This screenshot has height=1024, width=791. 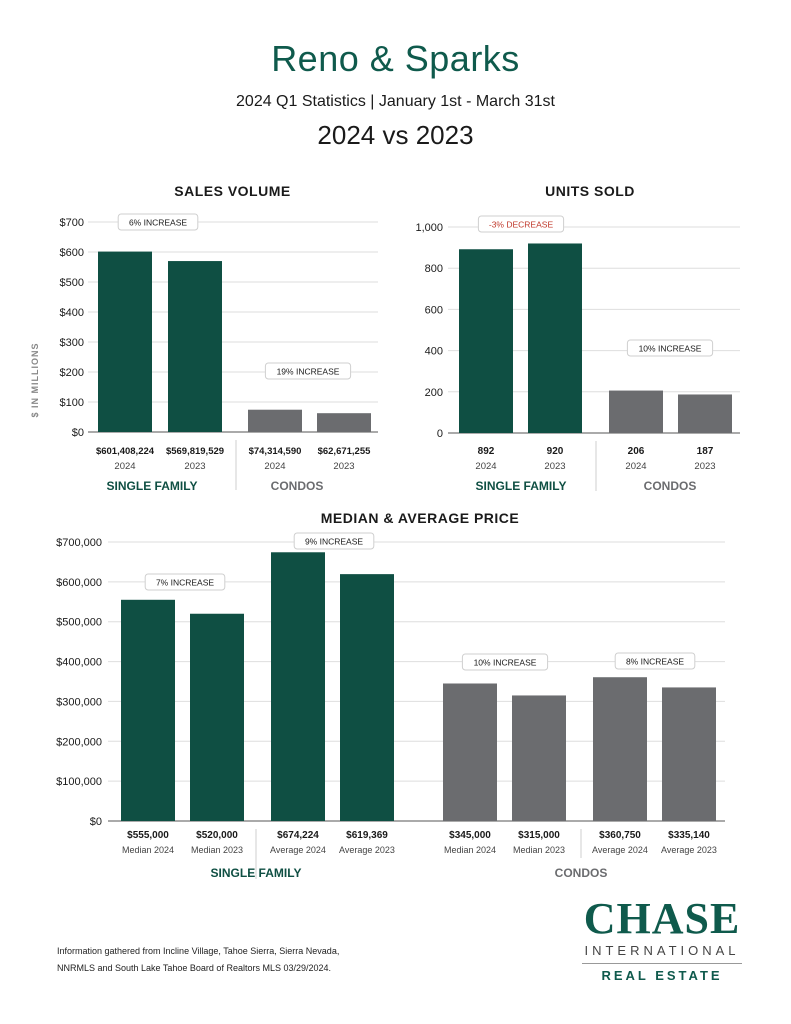 What do you see at coordinates (72, 313) in the screenshot?
I see `y-tick-label: $400` at bounding box center [72, 313].